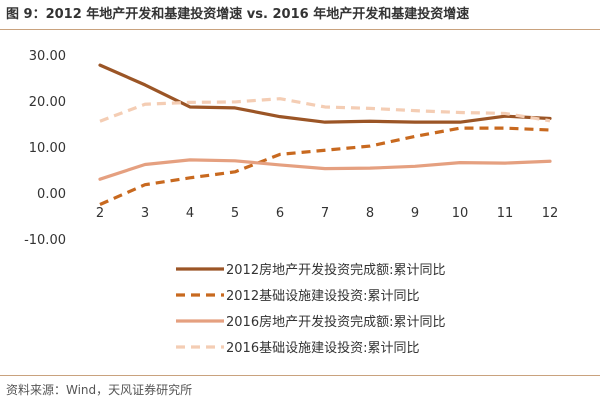 This screenshot has height=404, width=600. What do you see at coordinates (100, 213) in the screenshot?
I see `x-tick-label: 2` at bounding box center [100, 213].